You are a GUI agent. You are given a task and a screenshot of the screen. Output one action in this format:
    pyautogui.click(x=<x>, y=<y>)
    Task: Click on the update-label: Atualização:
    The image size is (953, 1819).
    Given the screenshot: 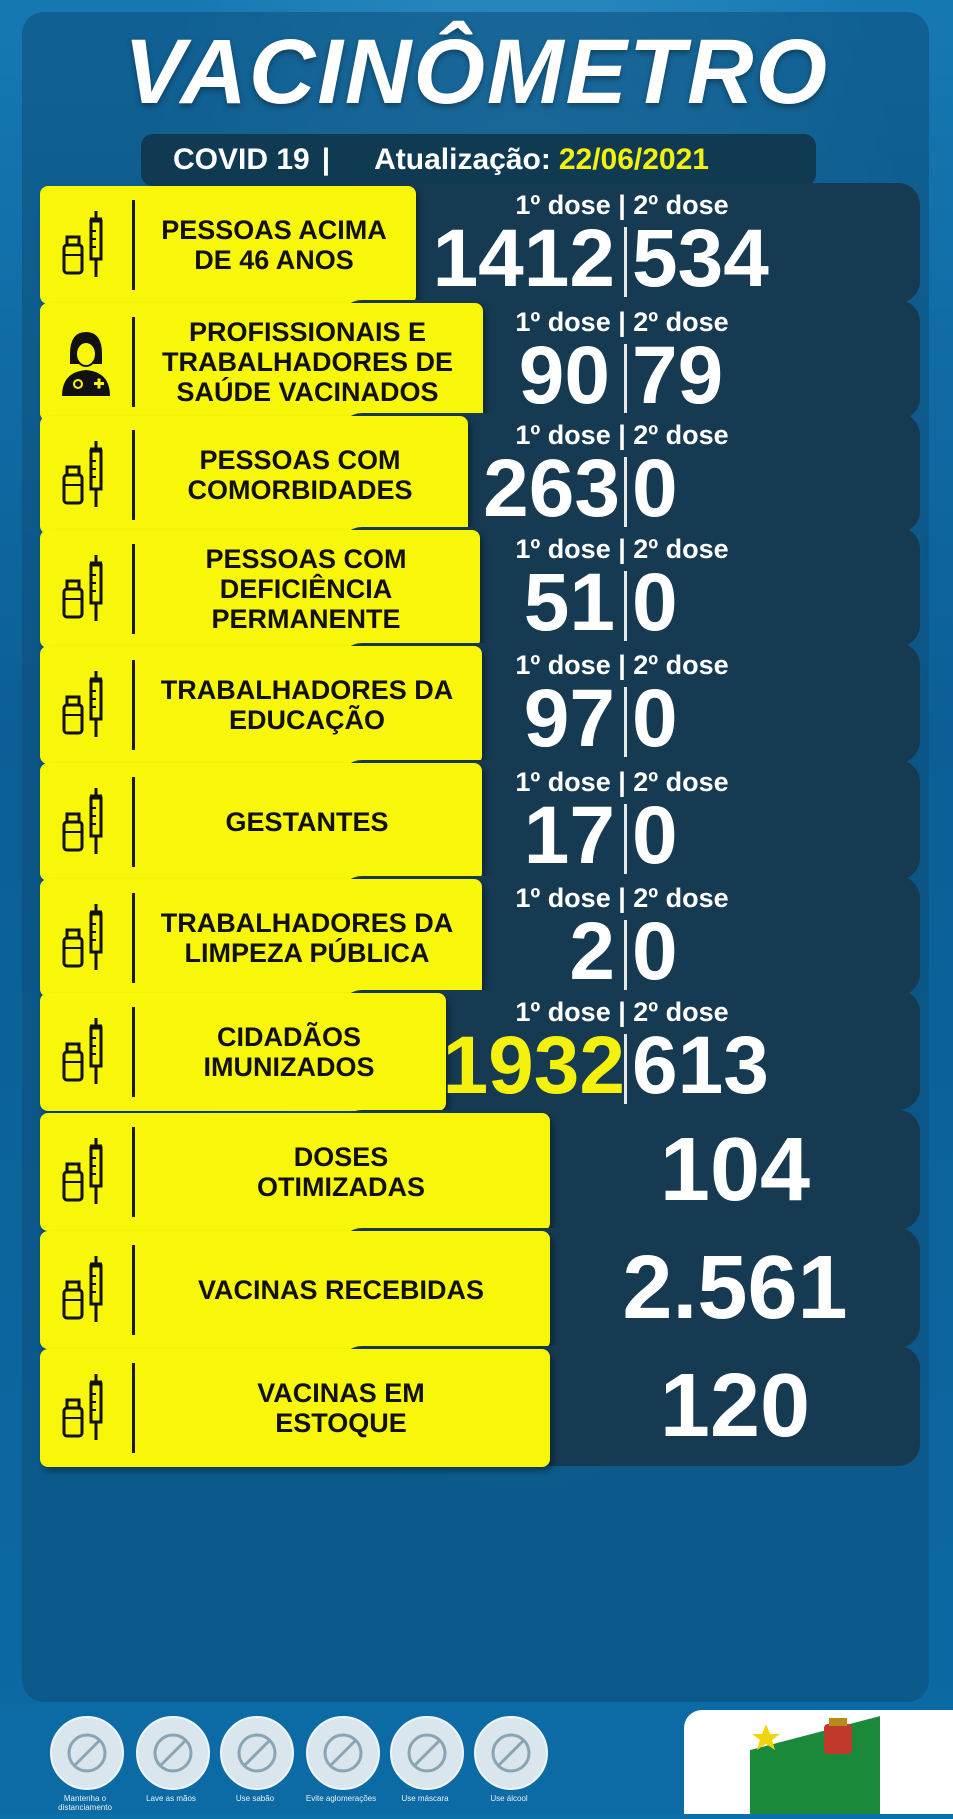 What is the action you would take?
    pyautogui.click(x=462, y=159)
    